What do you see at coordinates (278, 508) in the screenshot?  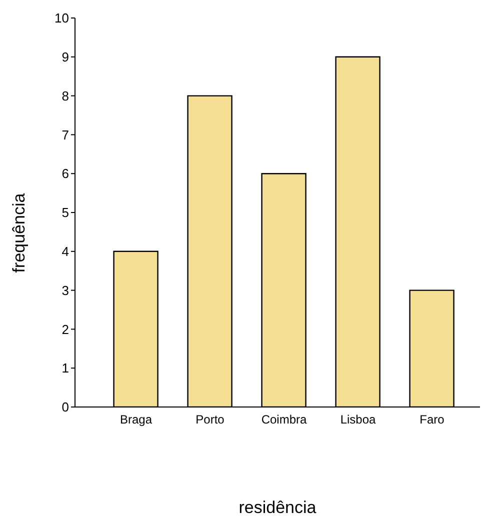 I see `x-axis-title: residência` at bounding box center [278, 508].